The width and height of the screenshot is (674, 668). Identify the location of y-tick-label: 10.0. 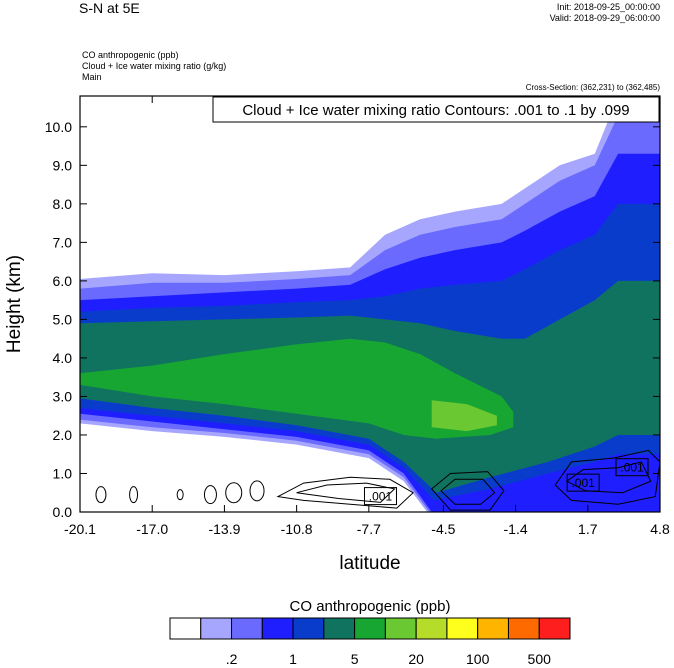
(58, 127).